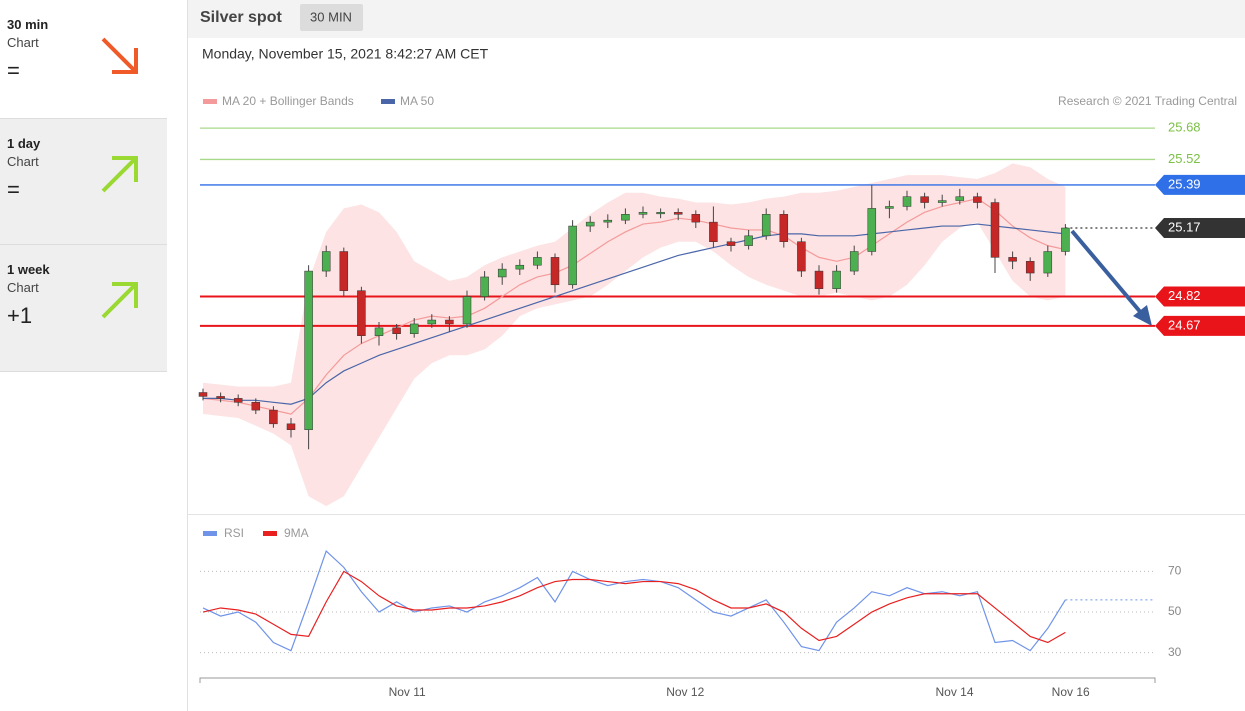 The width and height of the screenshot is (1245, 711). Describe the element at coordinates (1184, 127) in the screenshot. I see `level-label: 25.68` at that location.